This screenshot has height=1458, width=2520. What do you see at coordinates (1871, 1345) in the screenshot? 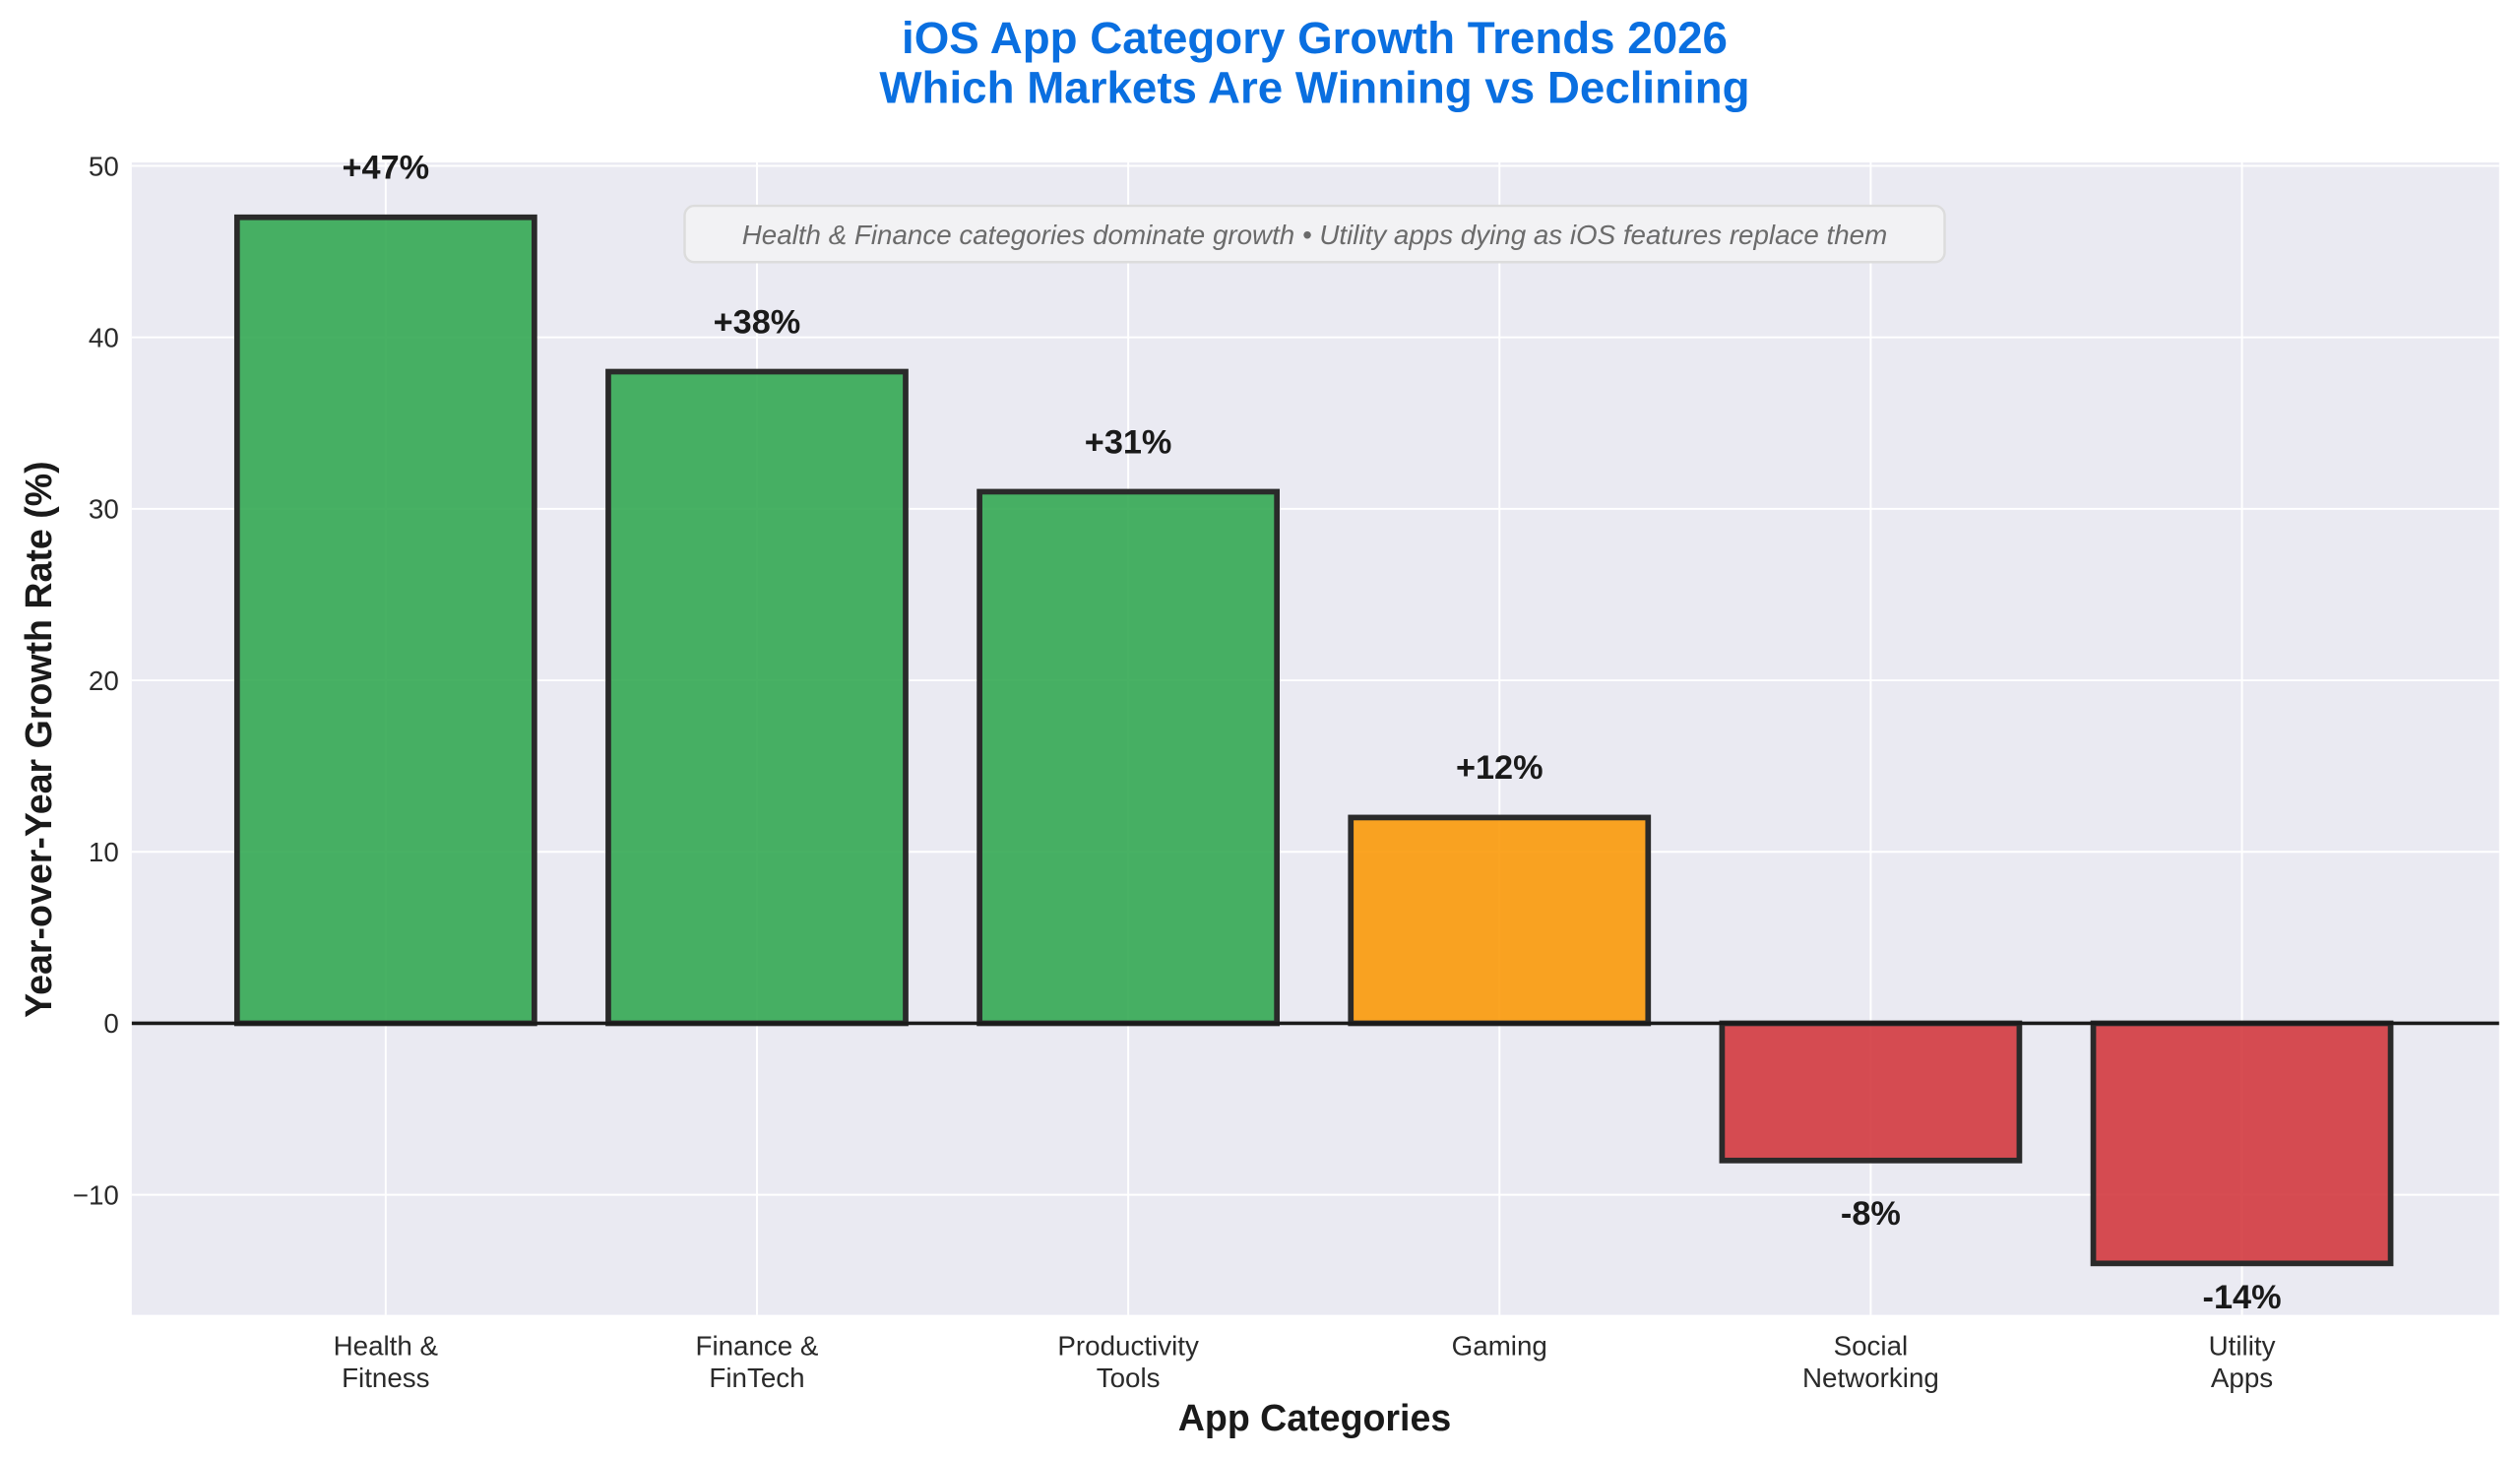
I see `x-tick-label: Social` at bounding box center [1871, 1345].